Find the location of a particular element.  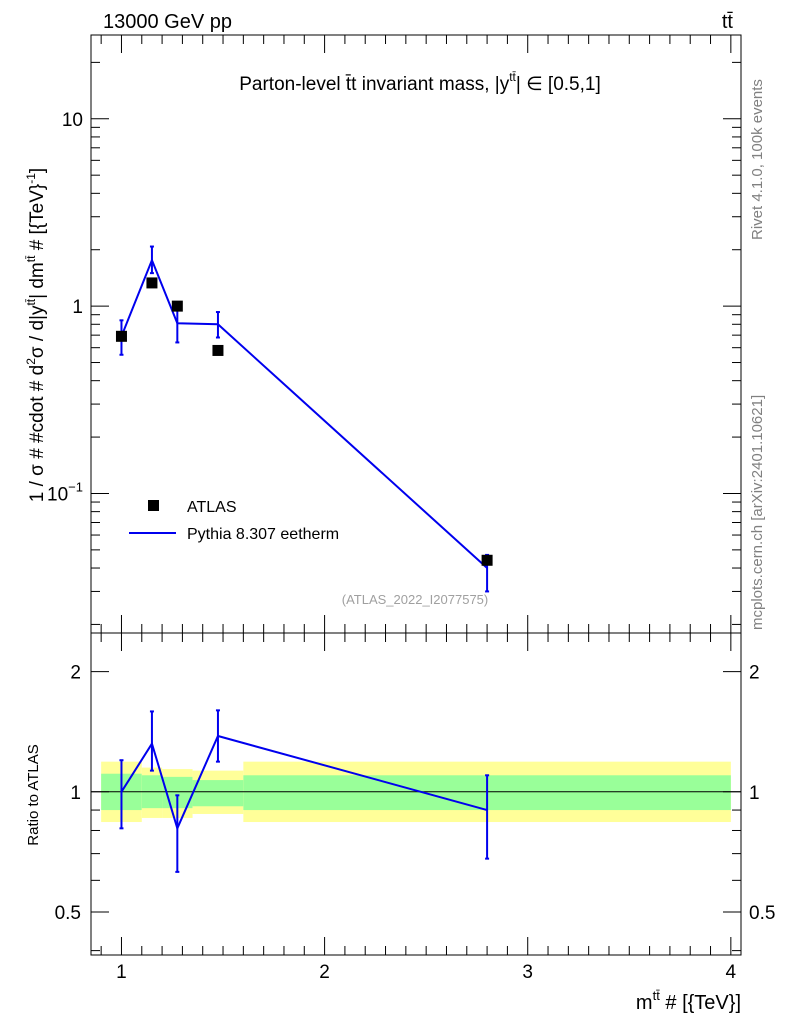

mcplots-source-label: mcplots.cern.ch [arXiv:2401.10621] is located at coordinates (757, 512).